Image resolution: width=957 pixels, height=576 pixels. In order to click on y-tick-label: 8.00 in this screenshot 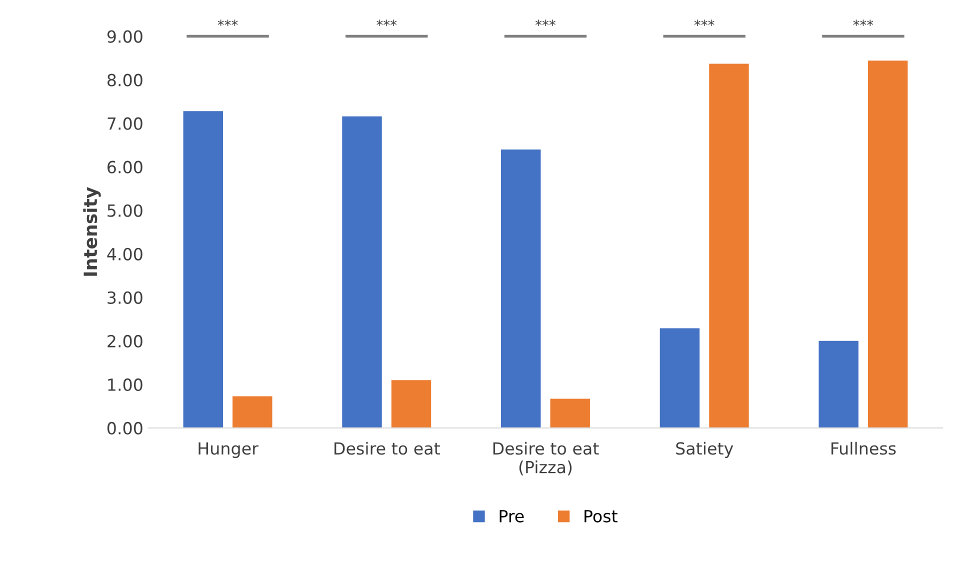, I will do `click(124, 80)`.